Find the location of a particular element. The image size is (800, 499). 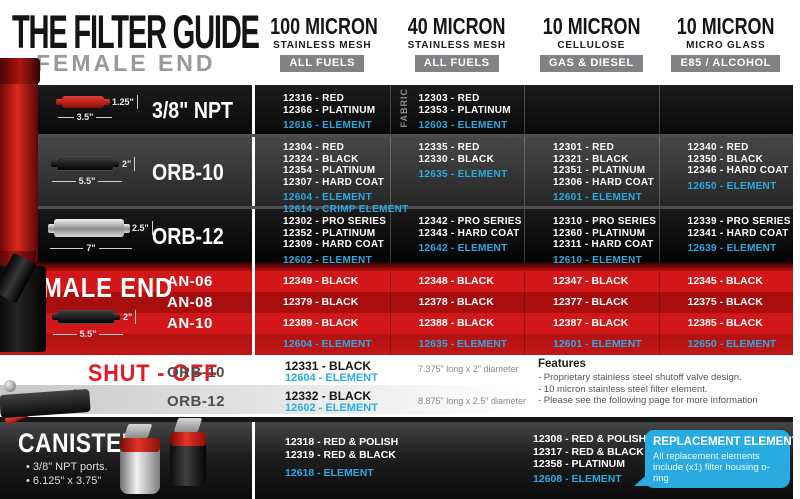

micron-rating: 10 MICRON is located at coordinates (725, 26).